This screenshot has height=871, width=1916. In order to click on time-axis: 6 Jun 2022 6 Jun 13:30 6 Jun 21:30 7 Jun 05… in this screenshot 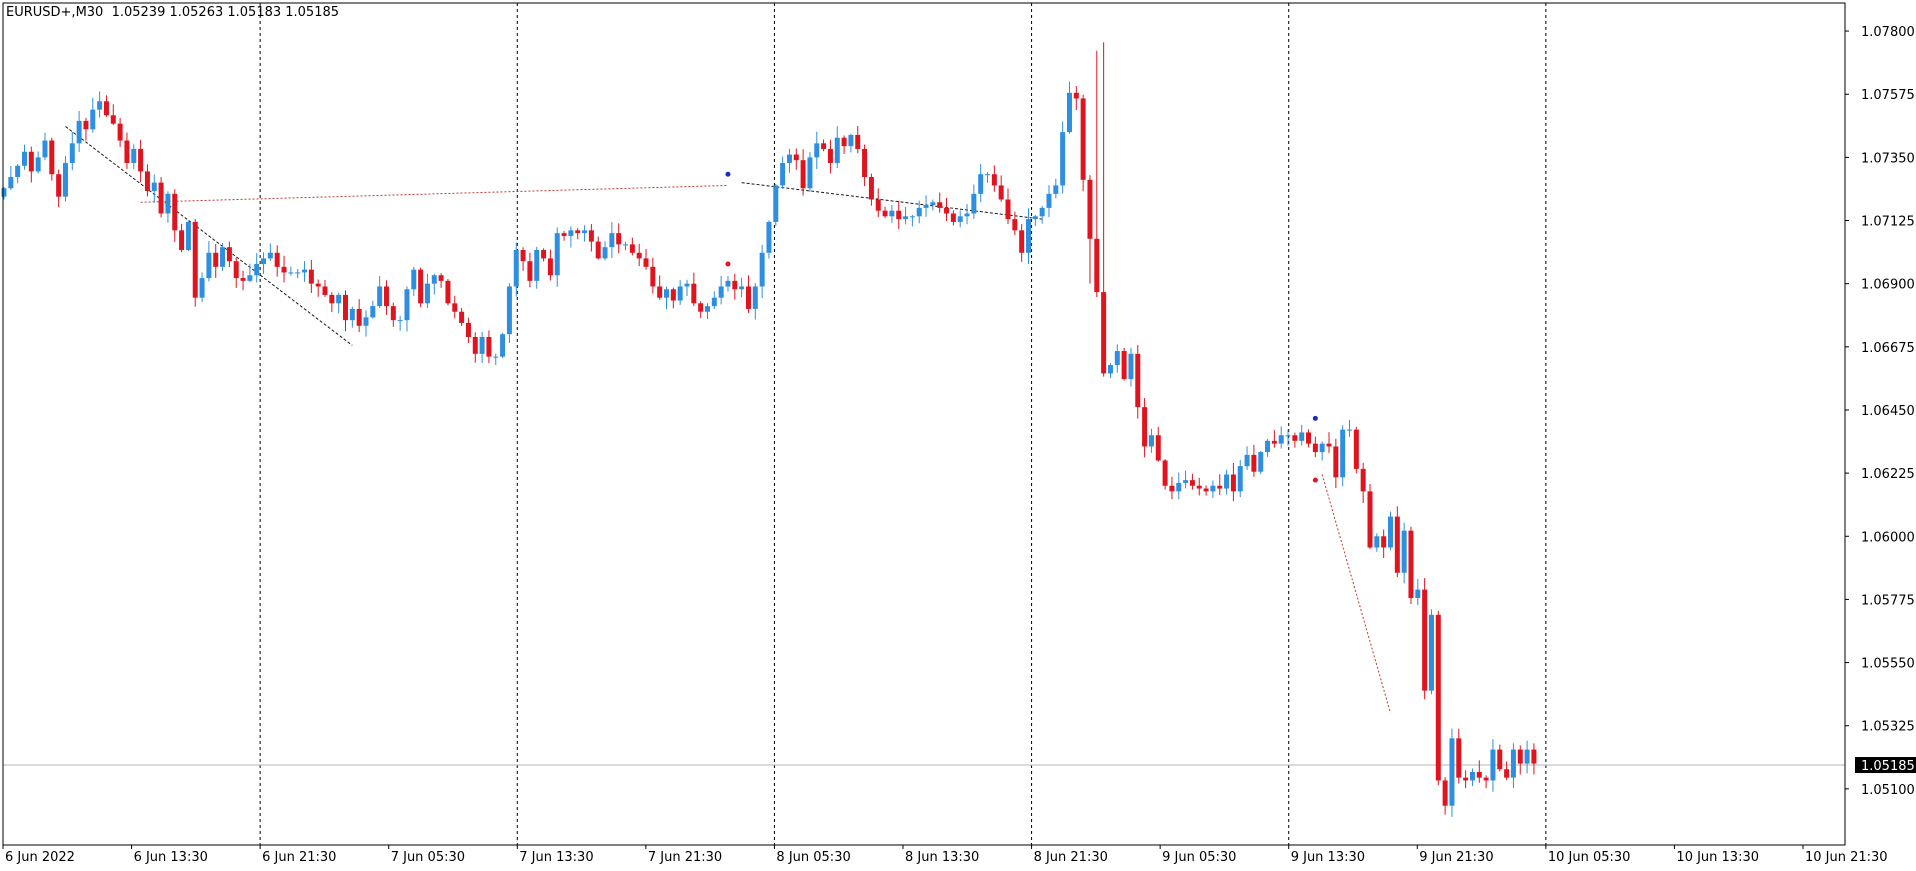, I will do `click(945, 855)`.